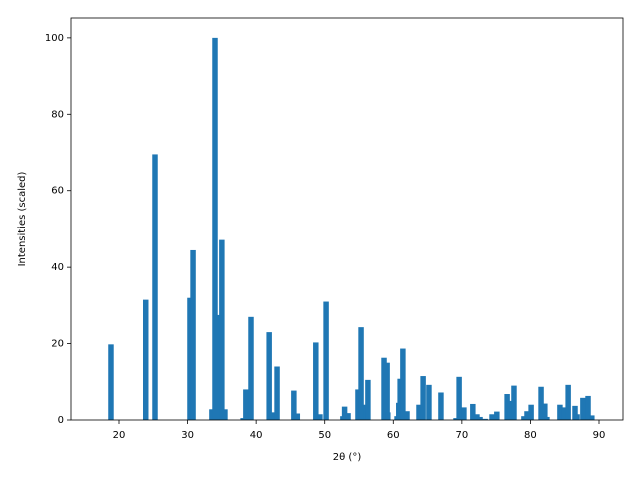 This screenshot has height=480, width=640. I want to click on y-axis-label: Intensities (scaled), so click(22, 218).